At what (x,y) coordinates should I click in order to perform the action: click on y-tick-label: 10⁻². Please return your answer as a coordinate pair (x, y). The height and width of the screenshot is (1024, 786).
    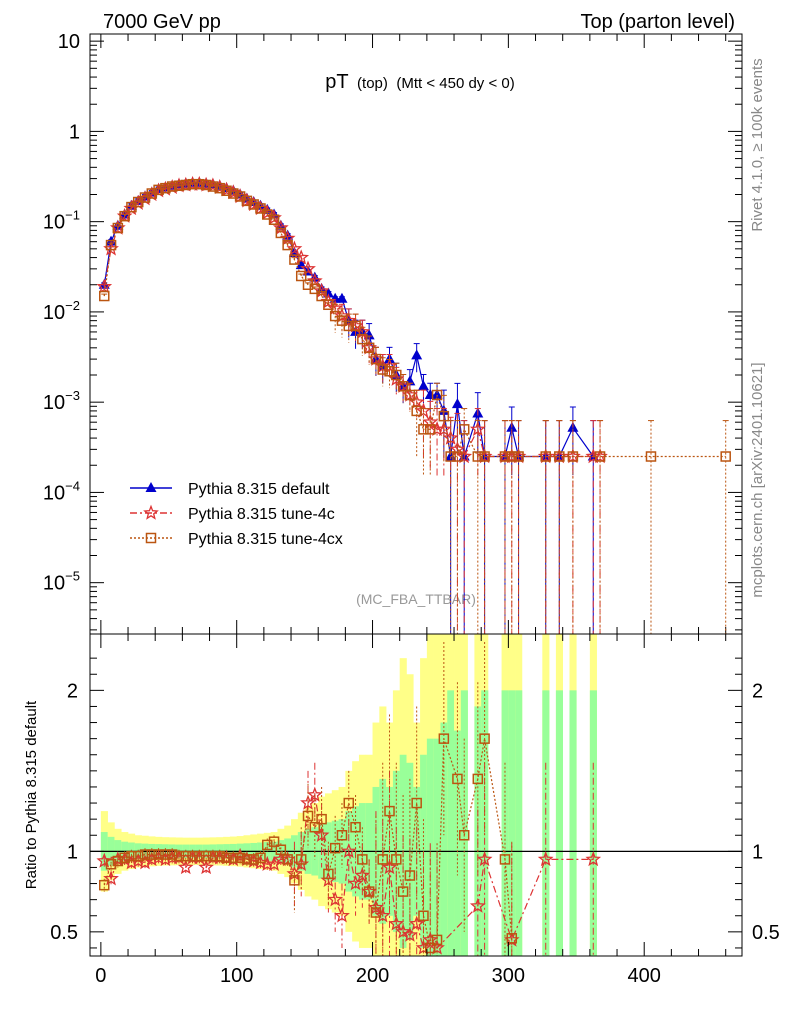
    Looking at the image, I should click on (61, 311).